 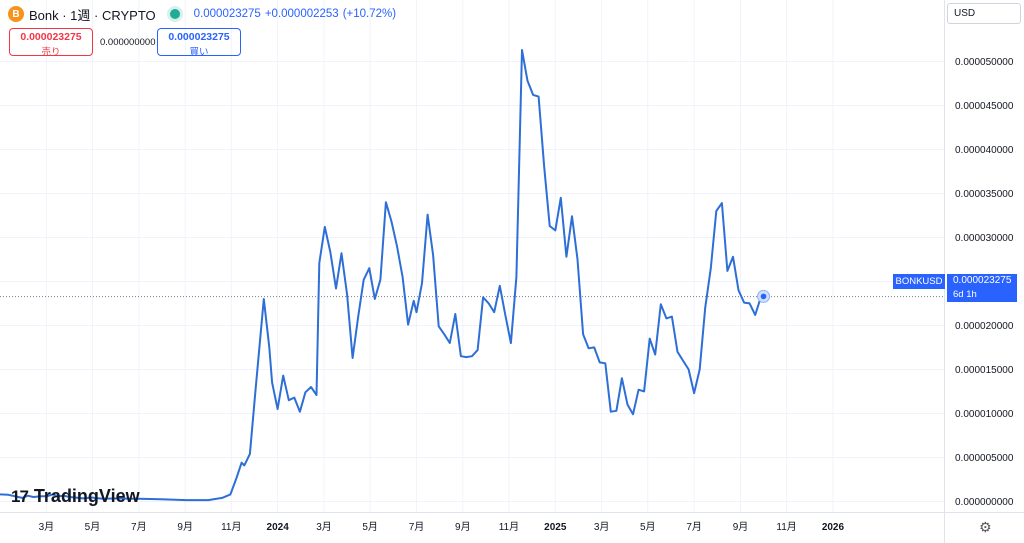 I want to click on last-price-label: 0.000023275 6d 1h, so click(x=982, y=288).